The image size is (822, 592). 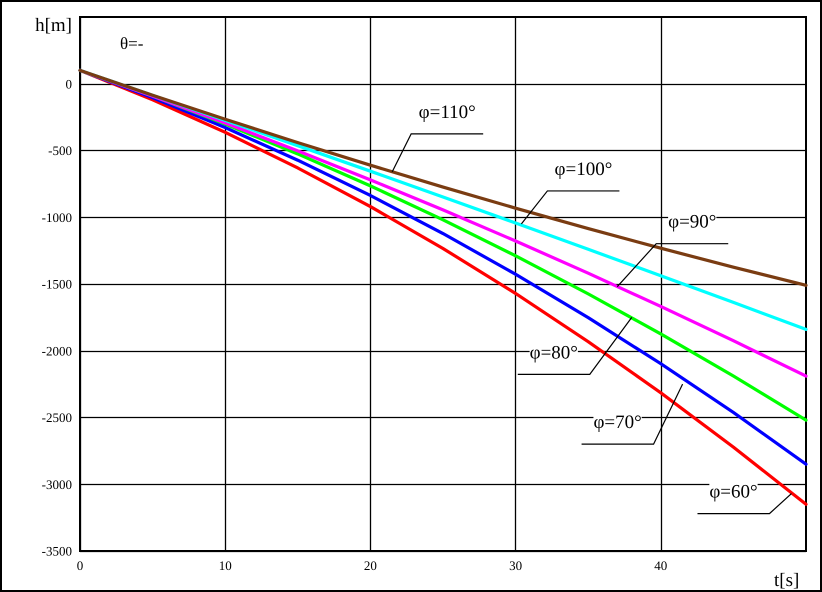 What do you see at coordinates (60, 150) in the screenshot?
I see `y-tick-label: -500` at bounding box center [60, 150].